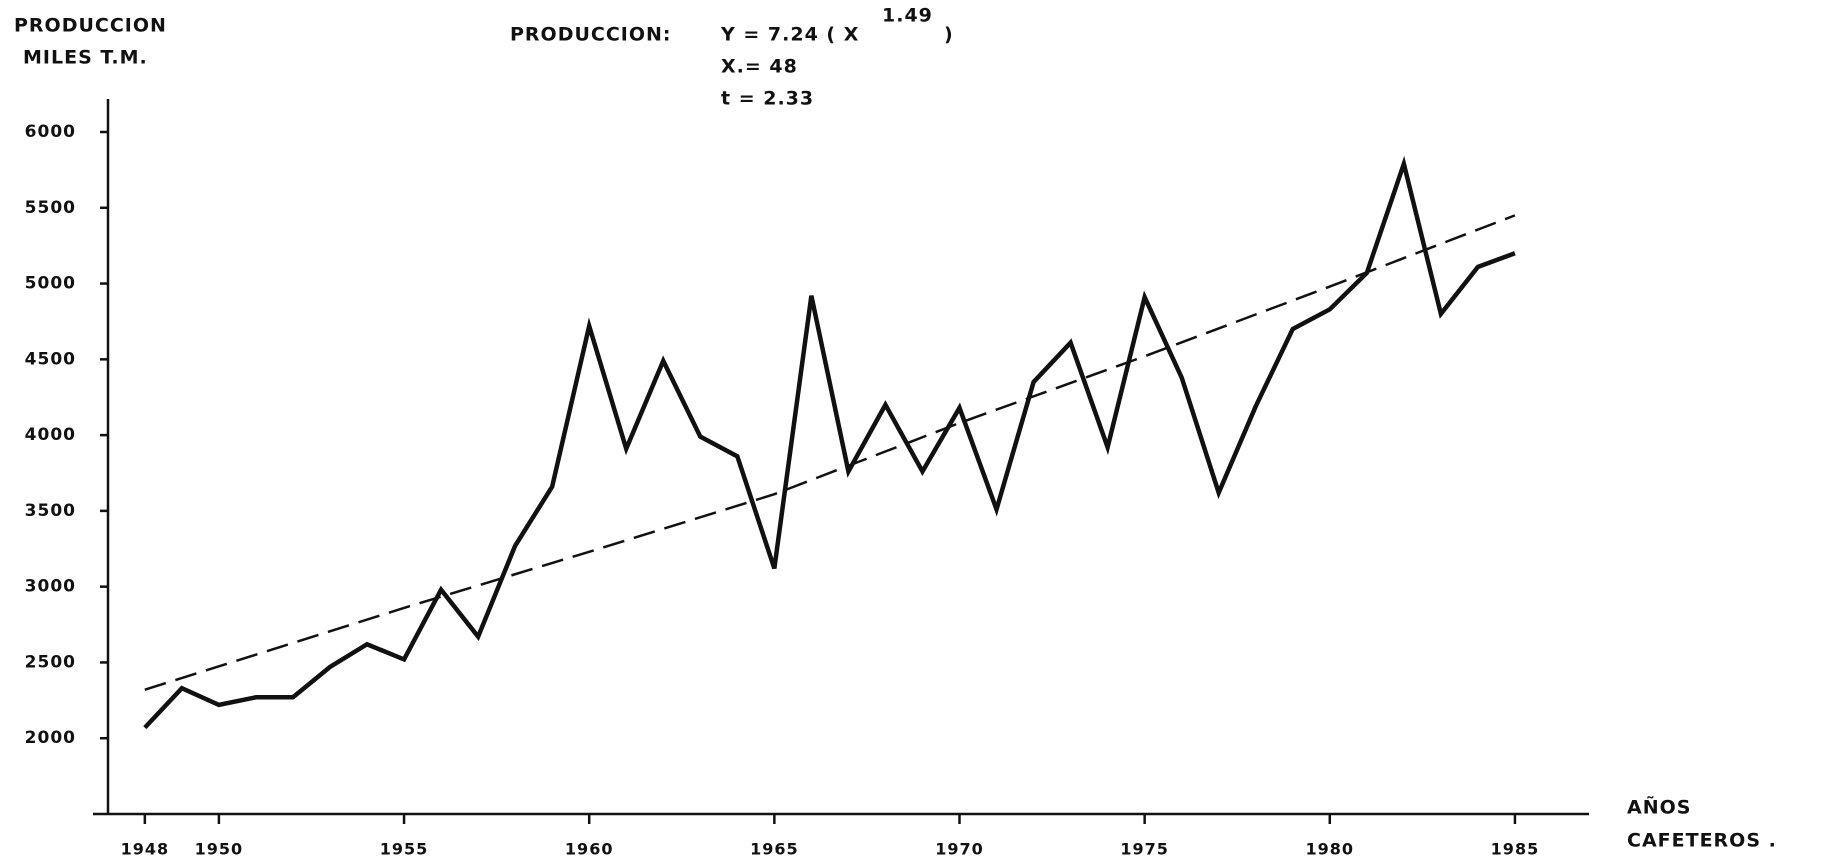 This screenshot has width=1832, height=865. I want to click on x-axis-label: AÑOS, so click(1659, 807).